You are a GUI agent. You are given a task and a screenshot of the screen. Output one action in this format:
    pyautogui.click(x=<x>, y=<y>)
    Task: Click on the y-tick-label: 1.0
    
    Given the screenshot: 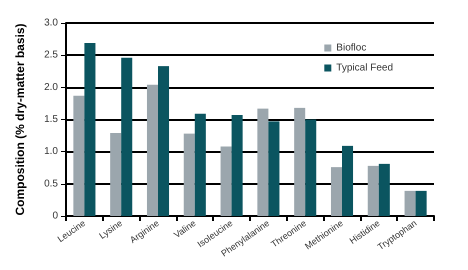 What is the action you would take?
    pyautogui.click(x=51, y=152)
    